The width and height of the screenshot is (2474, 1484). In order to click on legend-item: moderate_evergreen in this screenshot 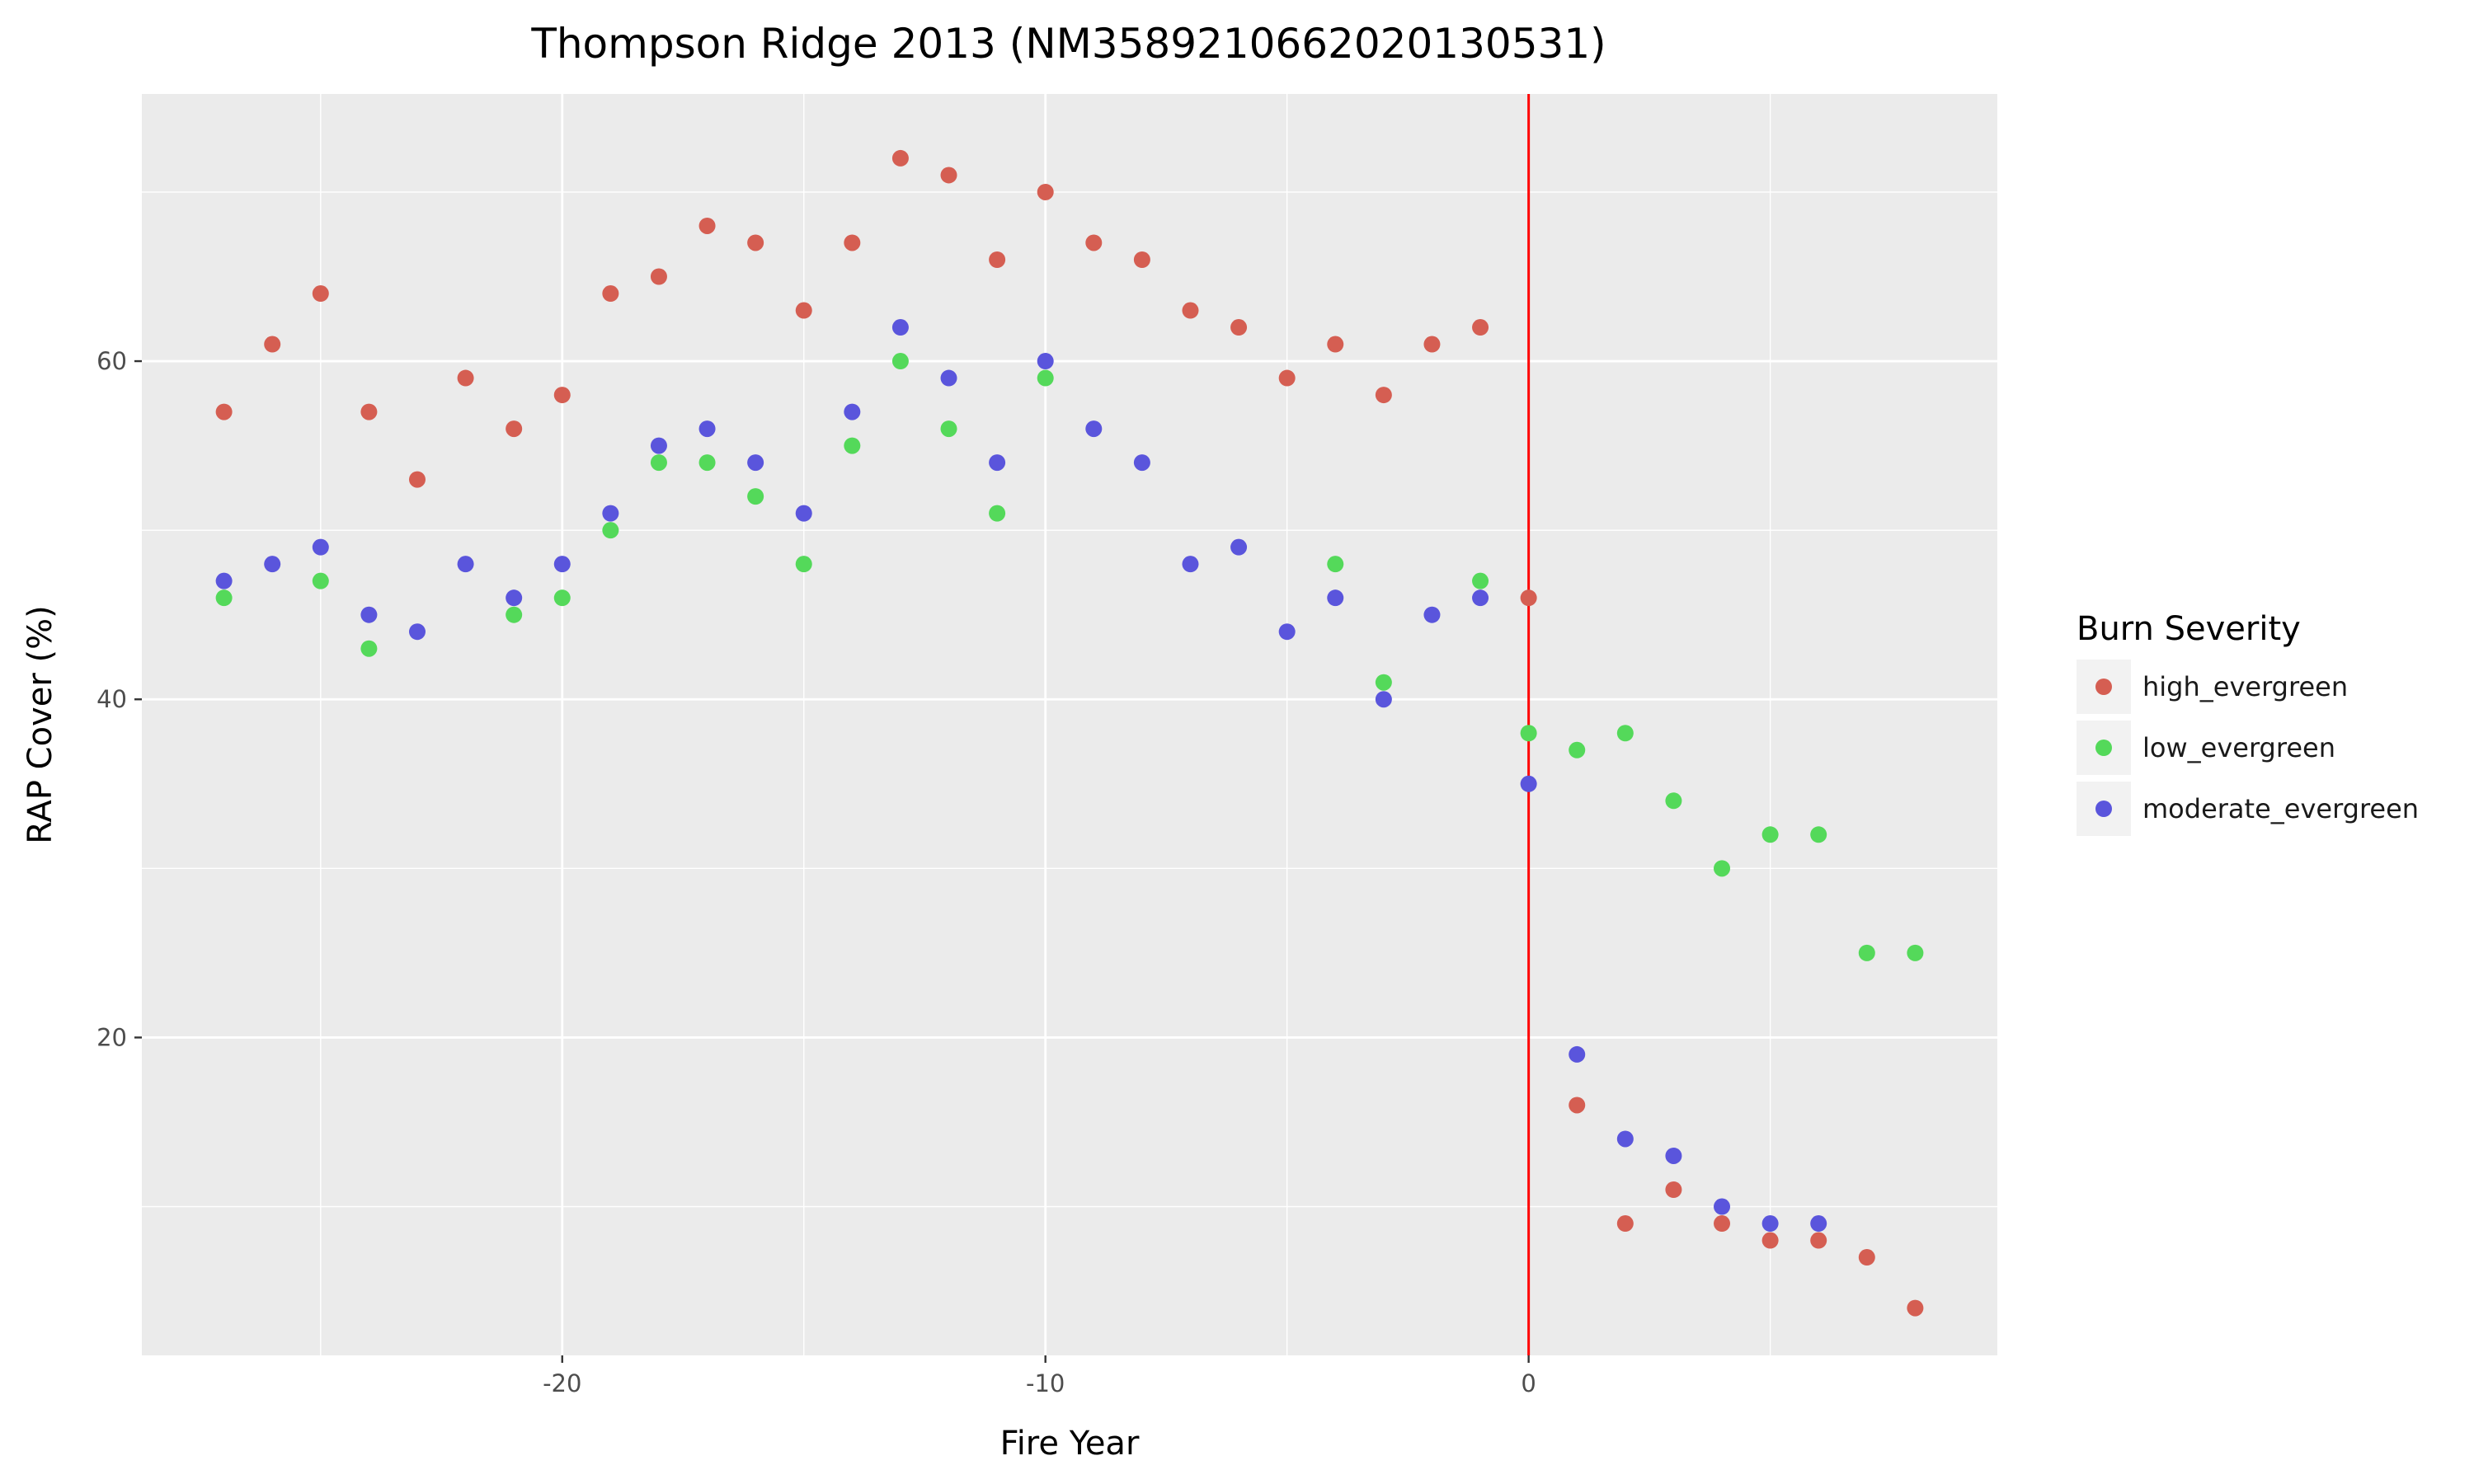, I will do `click(2248, 809)`.